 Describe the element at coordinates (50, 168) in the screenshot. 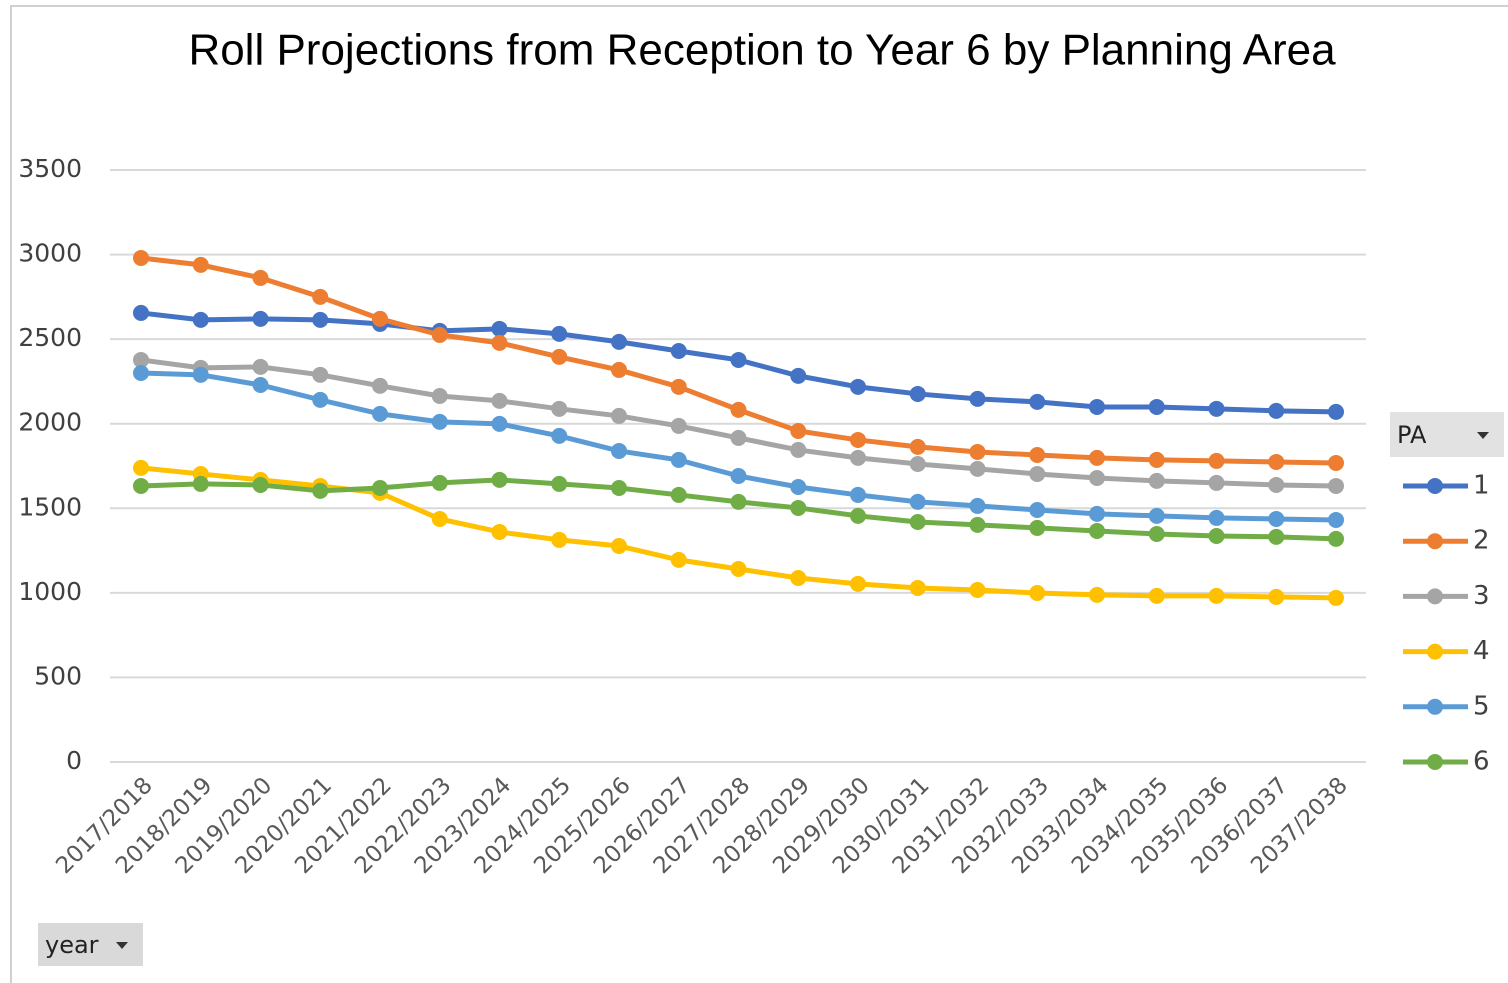

I see `y-tick-label: 3500` at that location.